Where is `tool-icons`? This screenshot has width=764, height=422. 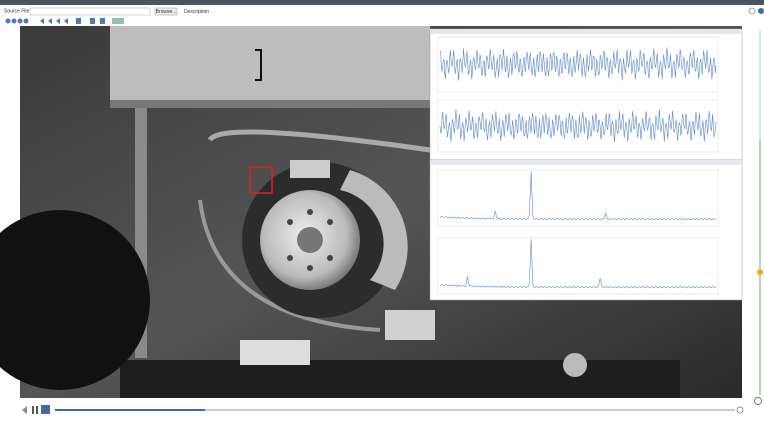 tool-icons is located at coordinates (65, 21).